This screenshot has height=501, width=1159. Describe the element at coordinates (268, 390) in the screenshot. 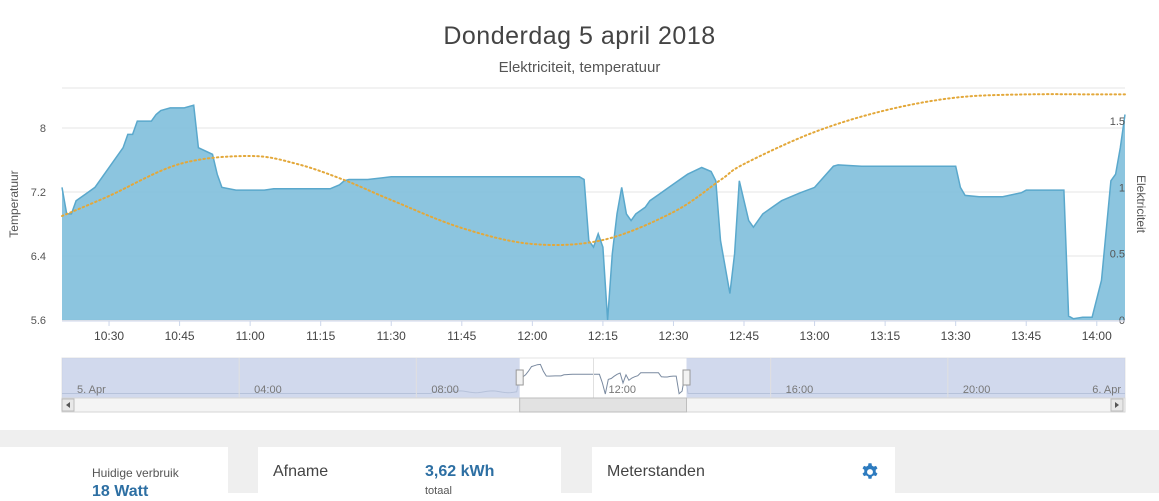

I see `navigator-label: 04:00` at that location.